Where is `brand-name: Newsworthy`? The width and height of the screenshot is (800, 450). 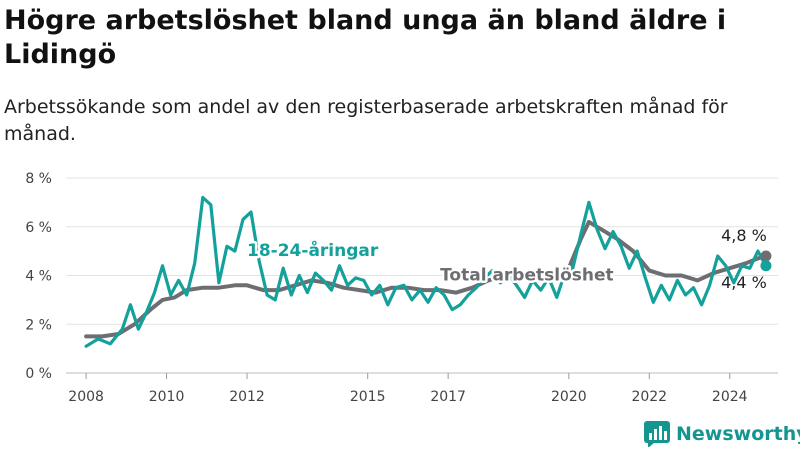 brand-name: Newsworthy is located at coordinates (738, 434).